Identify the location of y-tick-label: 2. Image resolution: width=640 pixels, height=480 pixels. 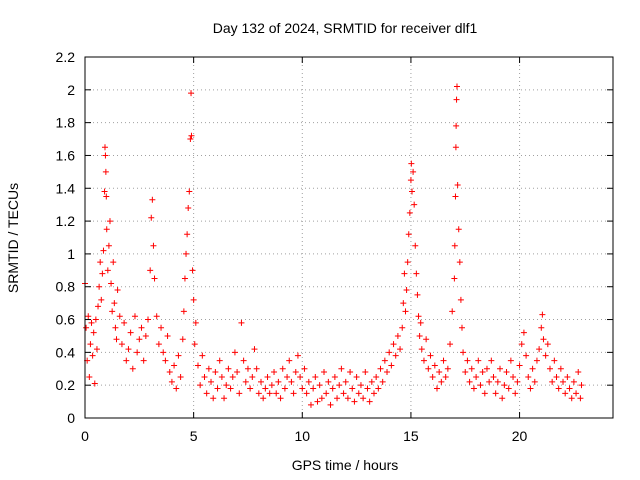
(71, 90).